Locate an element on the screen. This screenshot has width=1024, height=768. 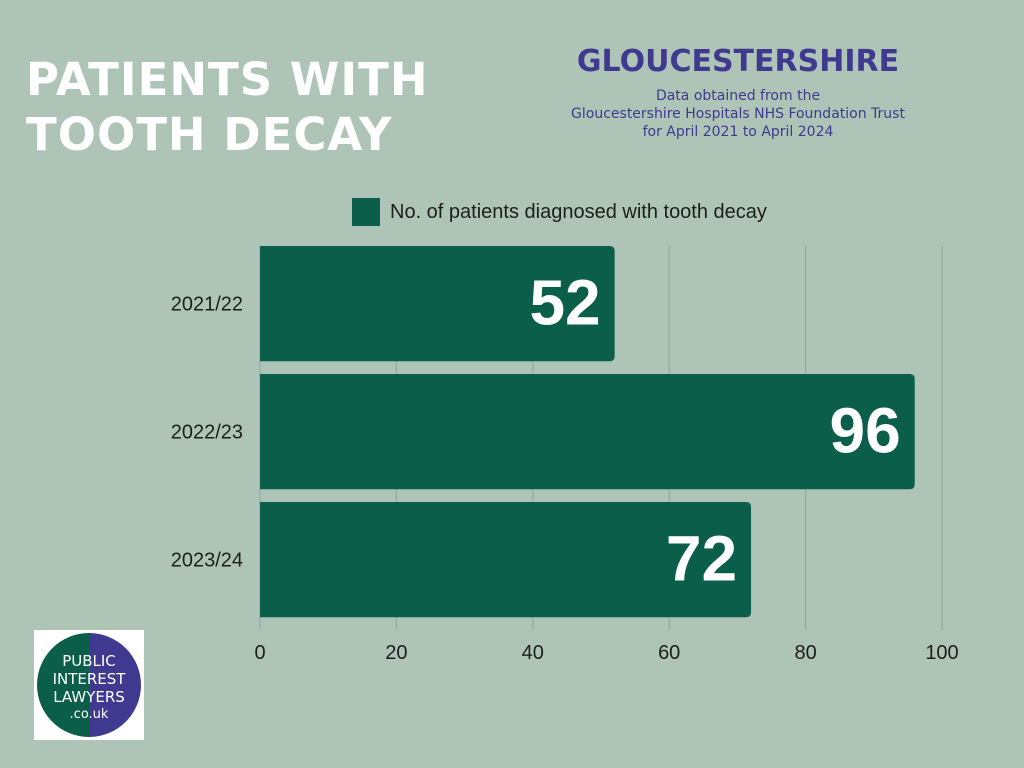
x-tick-label: 60 is located at coordinates (669, 653).